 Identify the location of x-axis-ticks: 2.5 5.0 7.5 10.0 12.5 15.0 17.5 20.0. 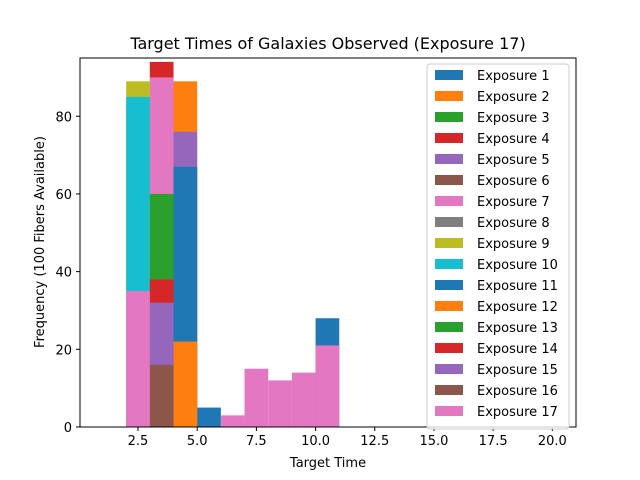
(347, 438).